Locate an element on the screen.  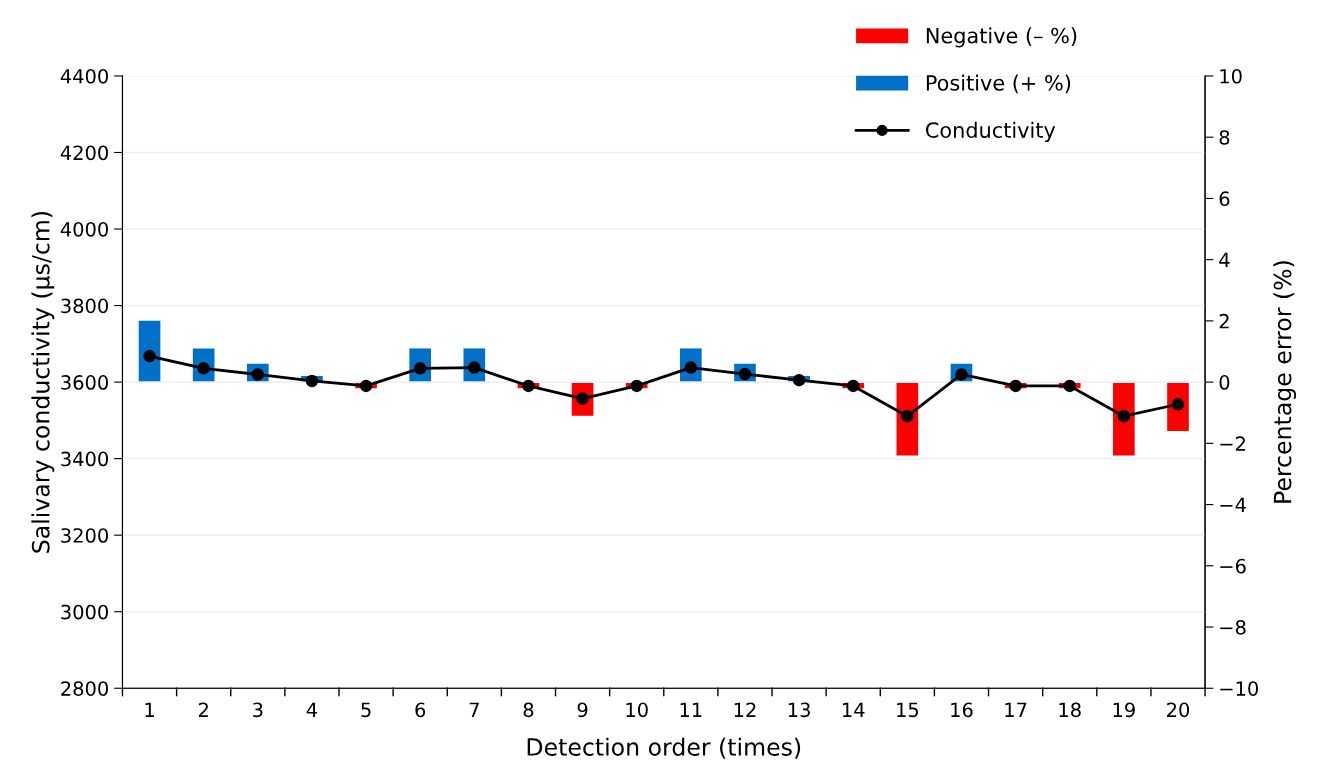
x-tick-label: 8 is located at coordinates (528, 710).